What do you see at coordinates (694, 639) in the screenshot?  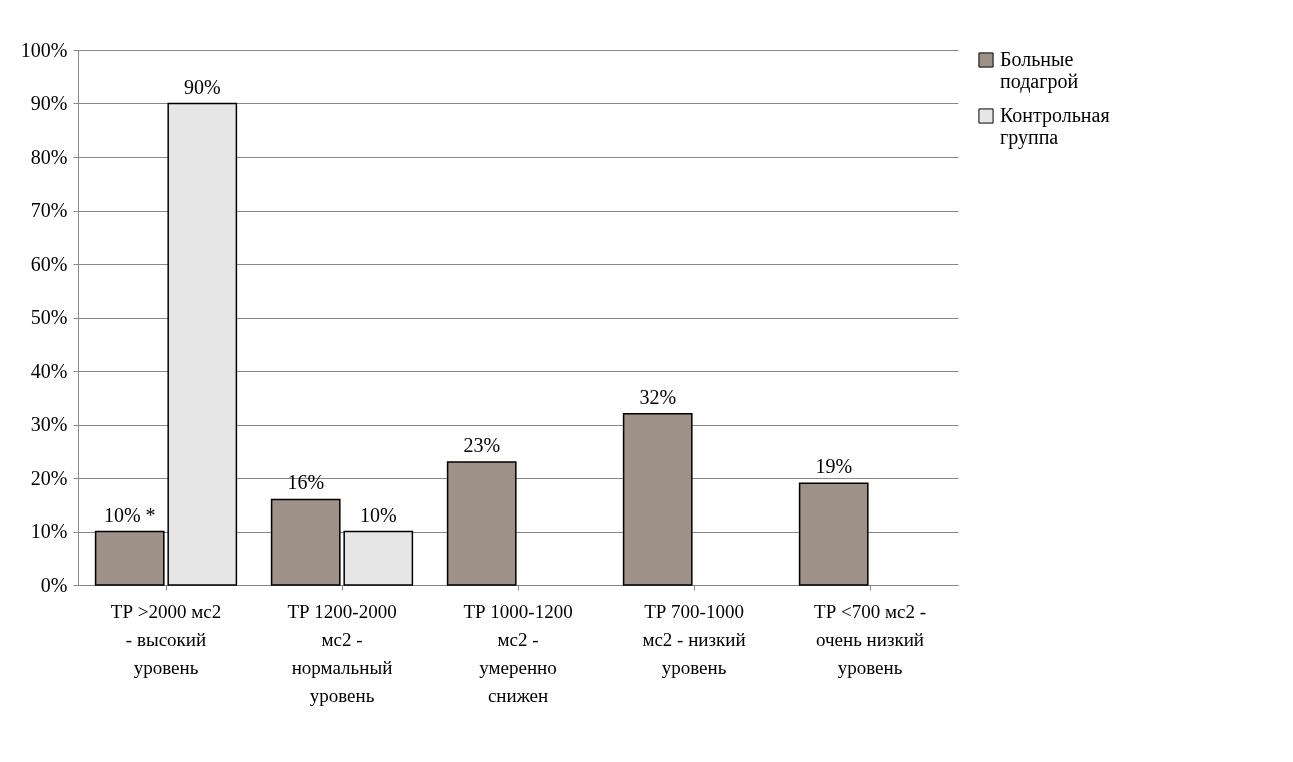 I see `x-tick-label: ТР 700-1000 мс2 - низкий уровень` at bounding box center [694, 639].